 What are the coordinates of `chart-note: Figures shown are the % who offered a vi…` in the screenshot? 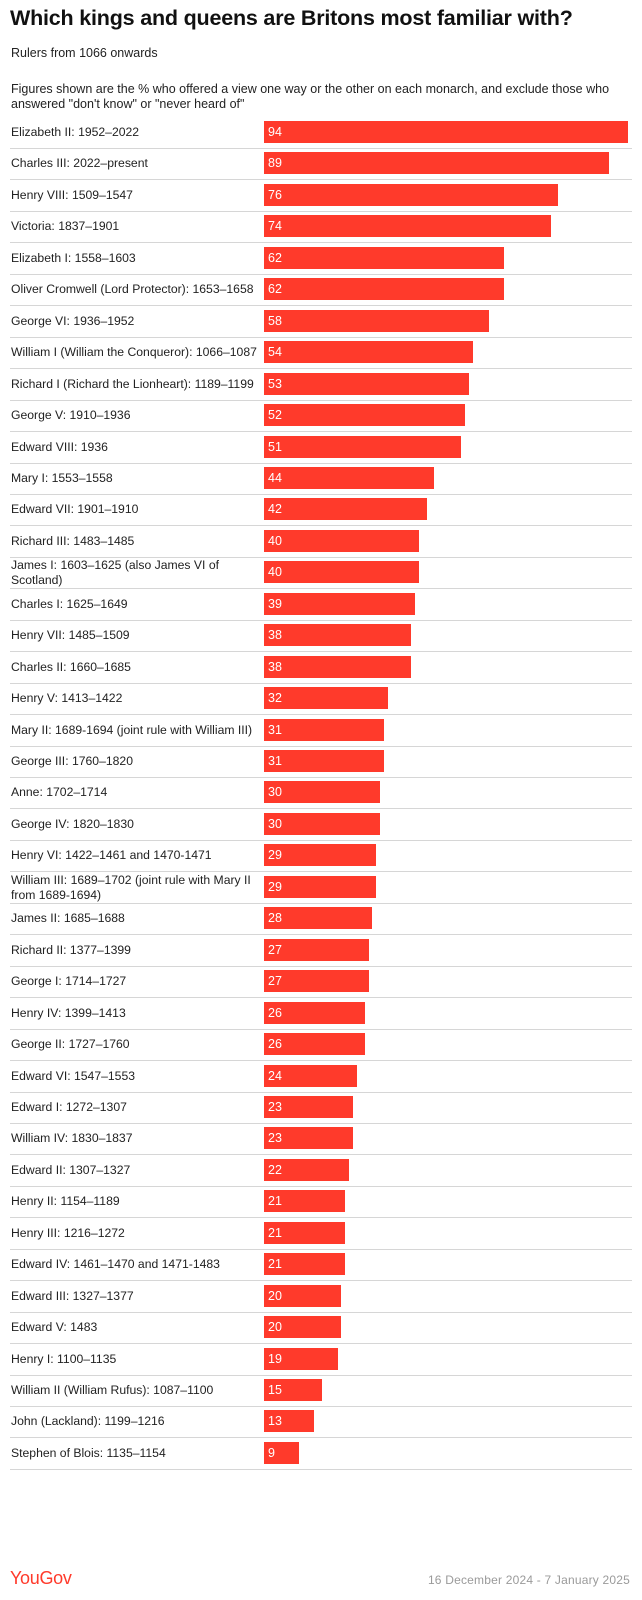 It's located at (310, 96).